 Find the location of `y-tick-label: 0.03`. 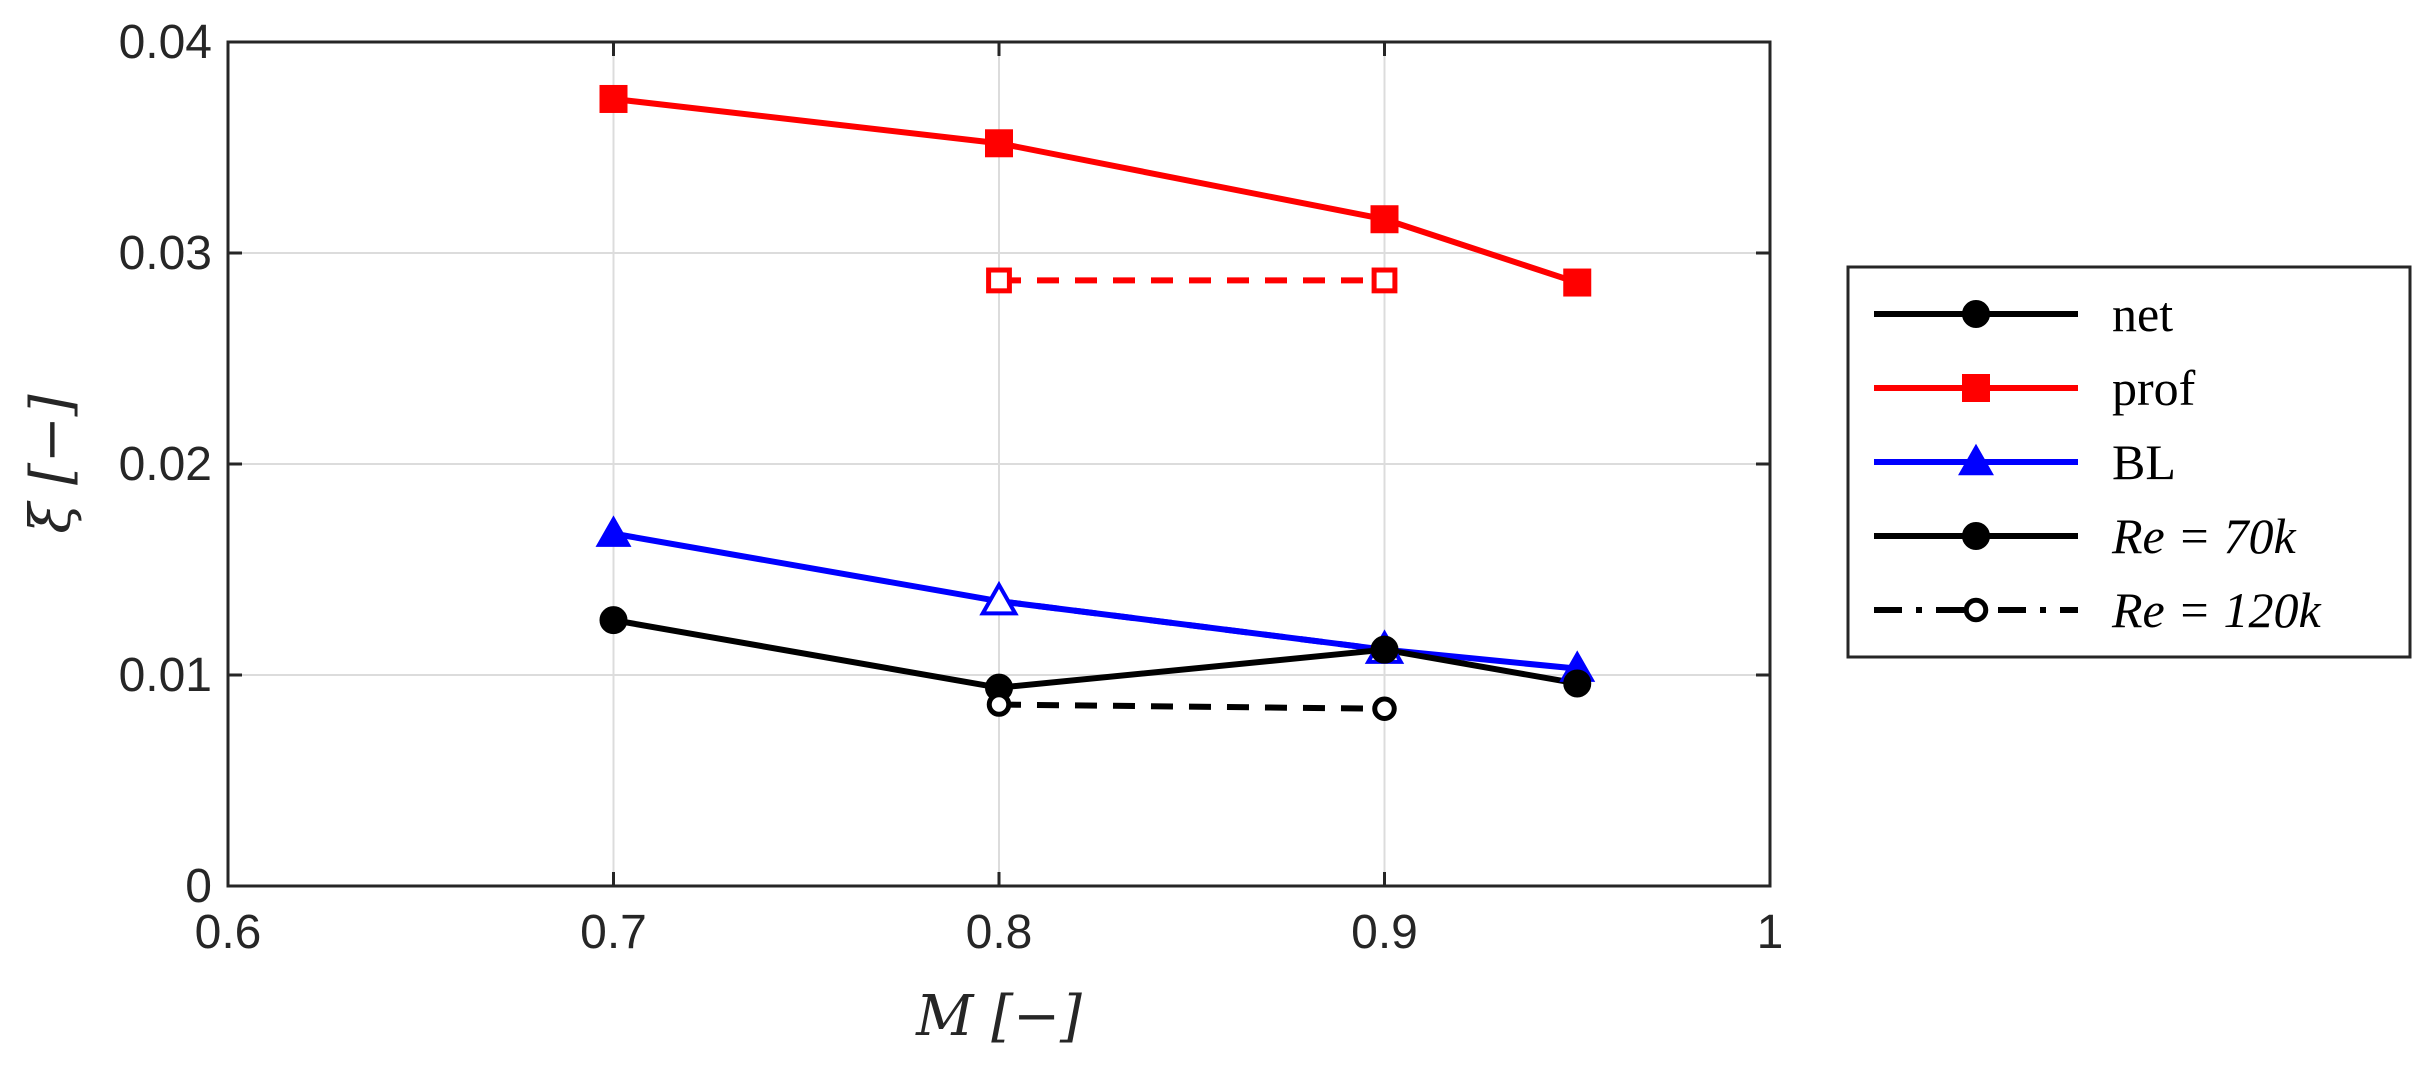

y-tick-label: 0.03 is located at coordinates (165, 253).